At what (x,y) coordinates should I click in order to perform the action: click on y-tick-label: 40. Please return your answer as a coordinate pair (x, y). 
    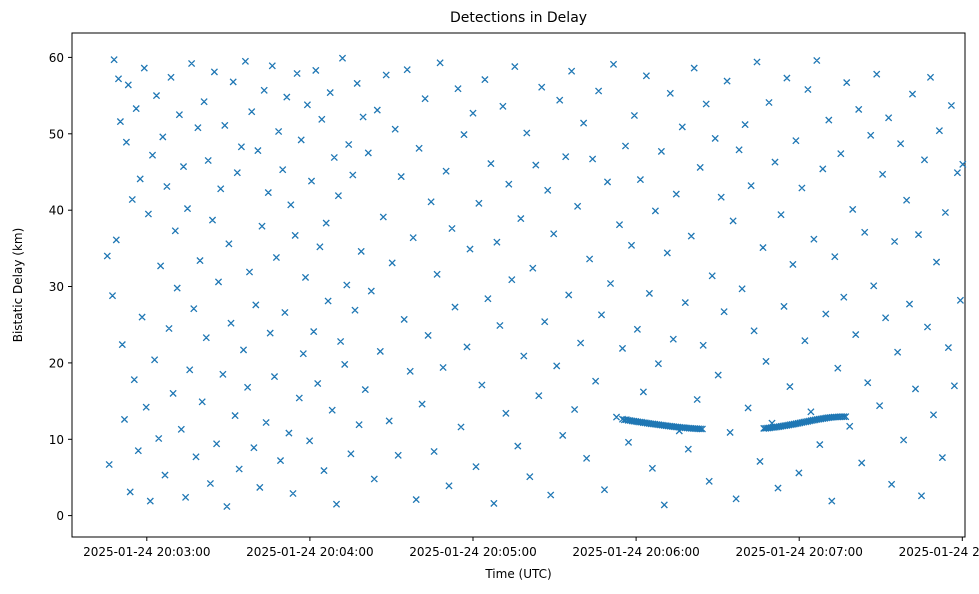
    Looking at the image, I should click on (56, 211).